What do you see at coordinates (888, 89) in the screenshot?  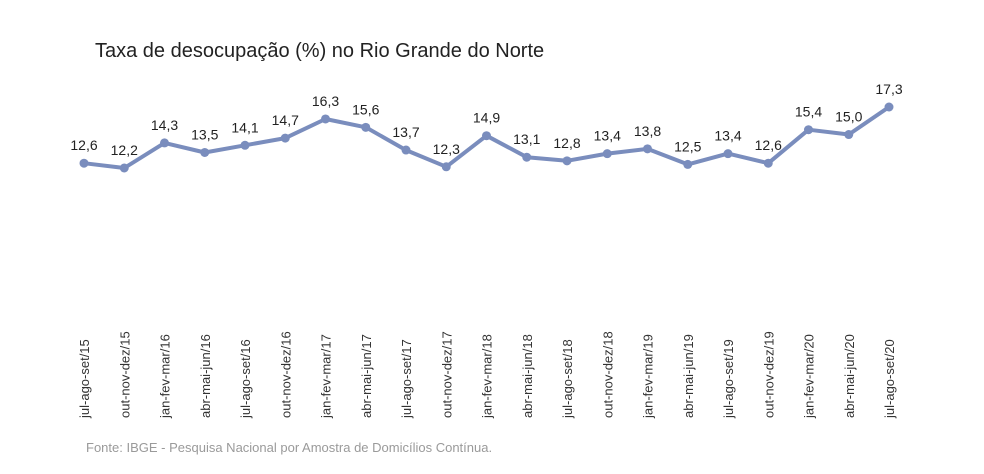 I see `data-label: 17,3` at bounding box center [888, 89].